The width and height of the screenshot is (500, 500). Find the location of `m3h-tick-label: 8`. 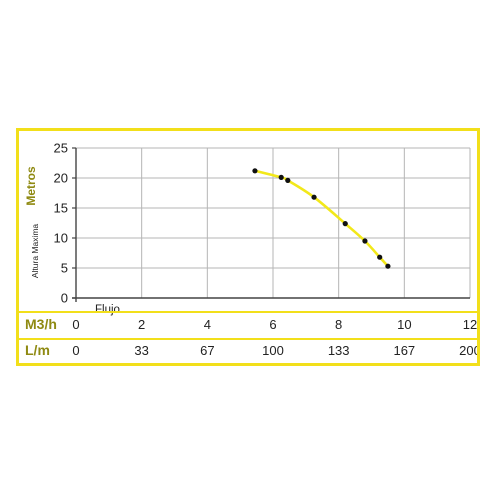

m3h-tick-label: 8 is located at coordinates (338, 324).